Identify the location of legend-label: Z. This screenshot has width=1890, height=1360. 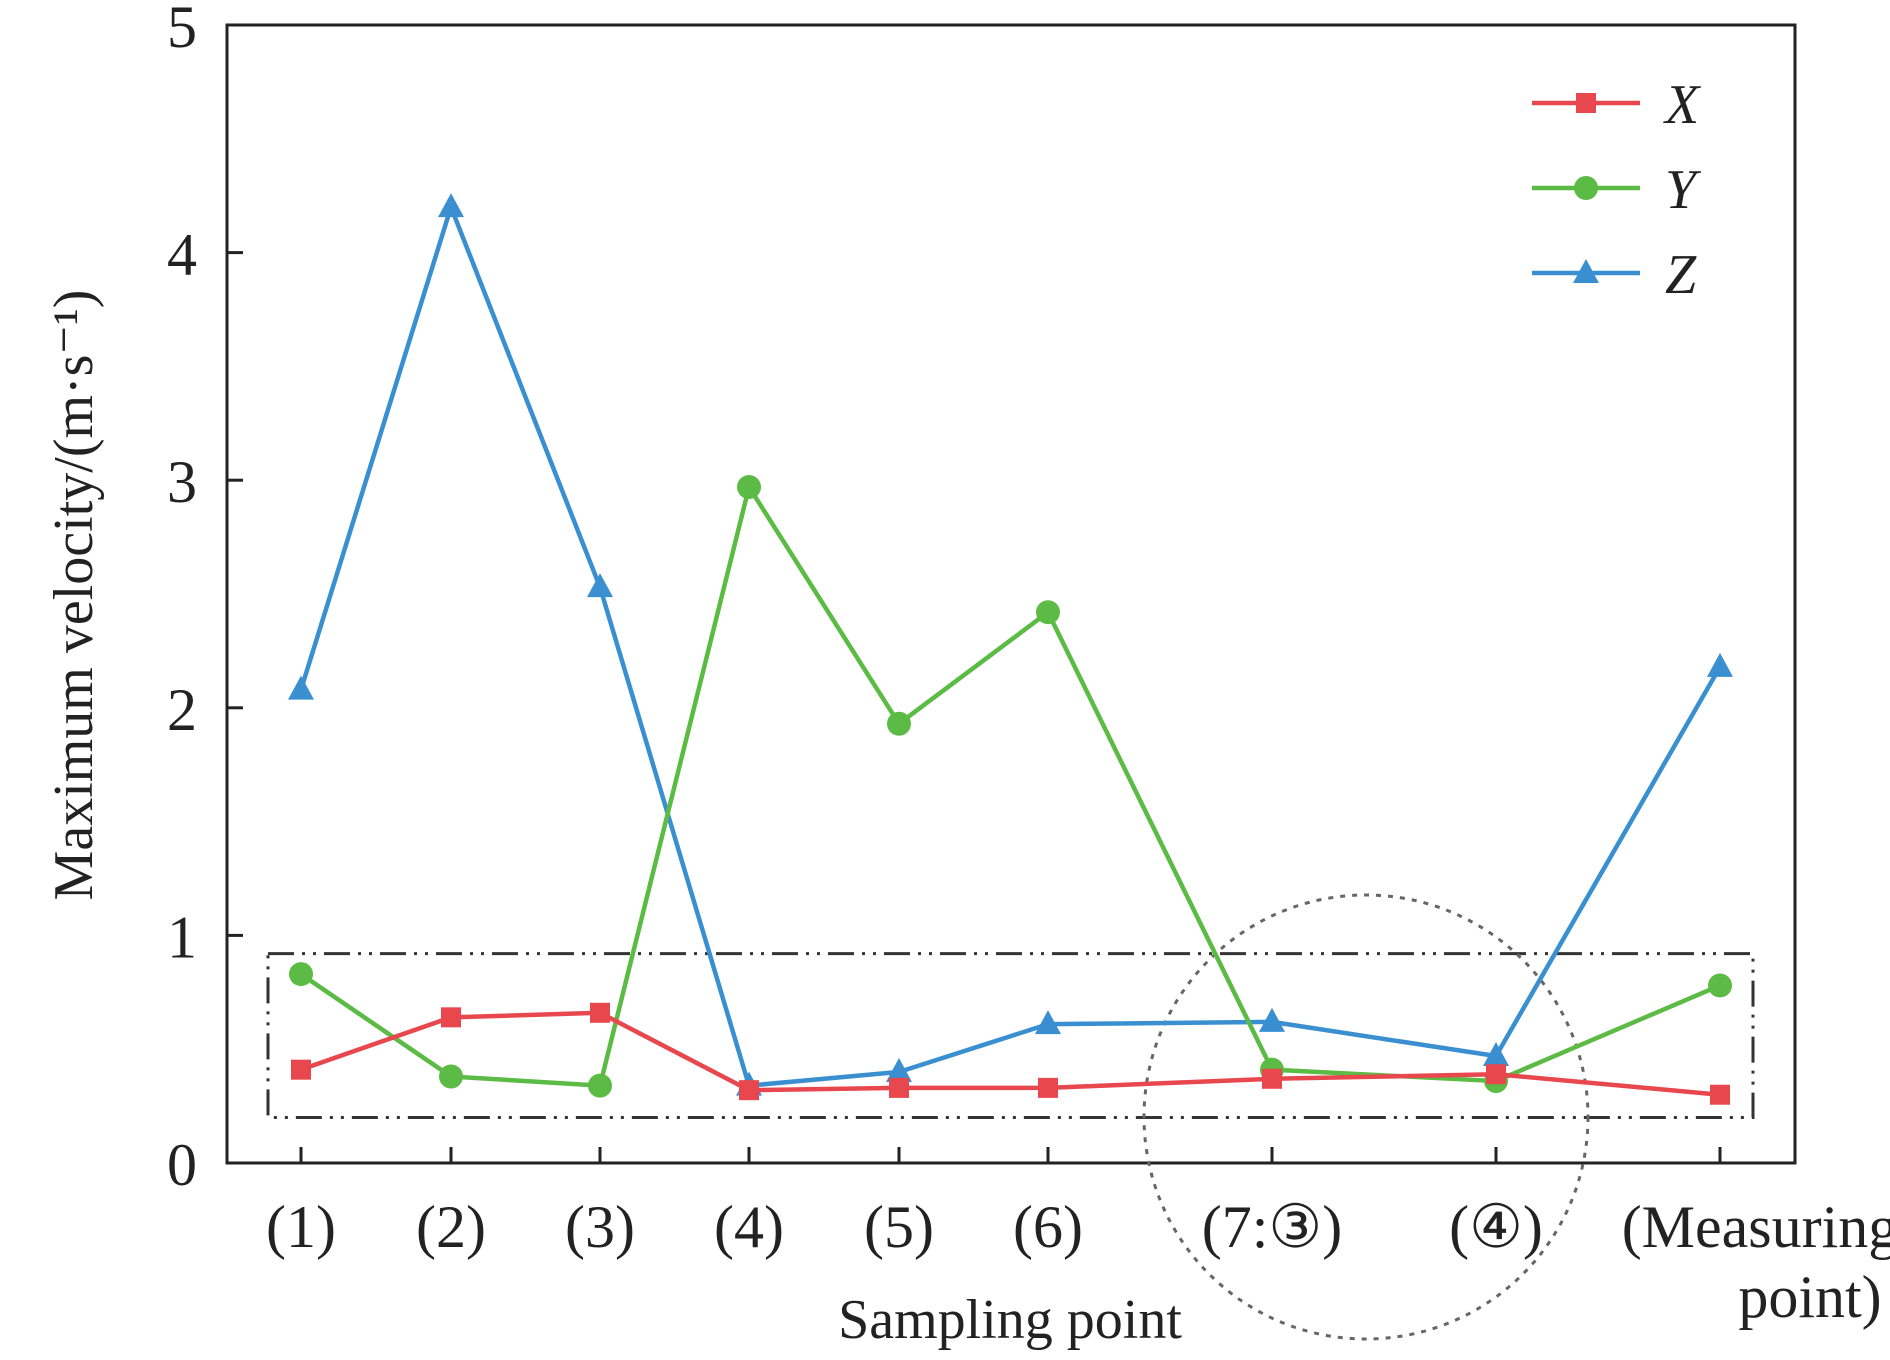
(1681, 275).